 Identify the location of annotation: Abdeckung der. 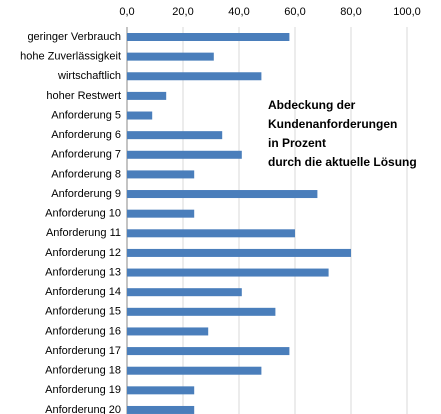
(312, 105).